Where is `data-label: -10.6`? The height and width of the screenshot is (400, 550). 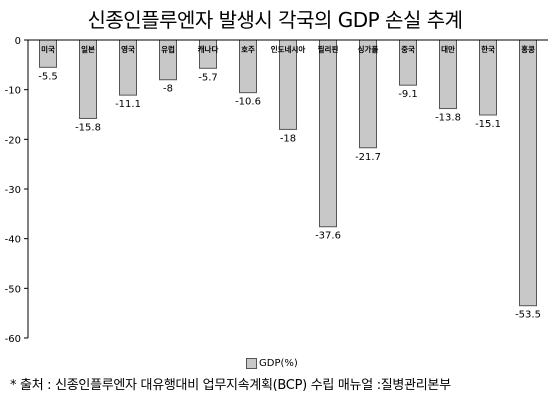 data-label: -10.6 is located at coordinates (248, 102).